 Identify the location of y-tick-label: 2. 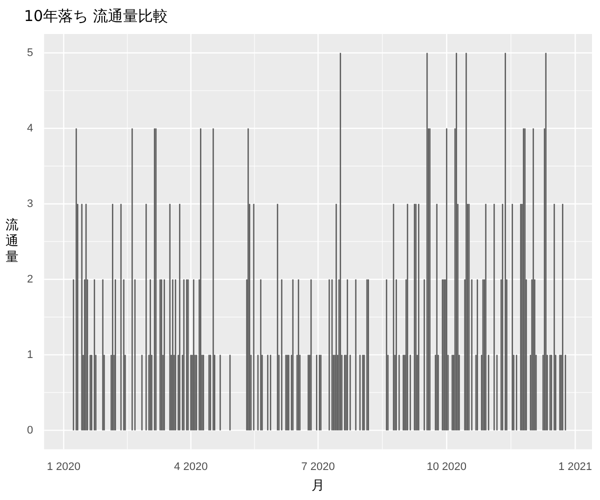
(30, 279).